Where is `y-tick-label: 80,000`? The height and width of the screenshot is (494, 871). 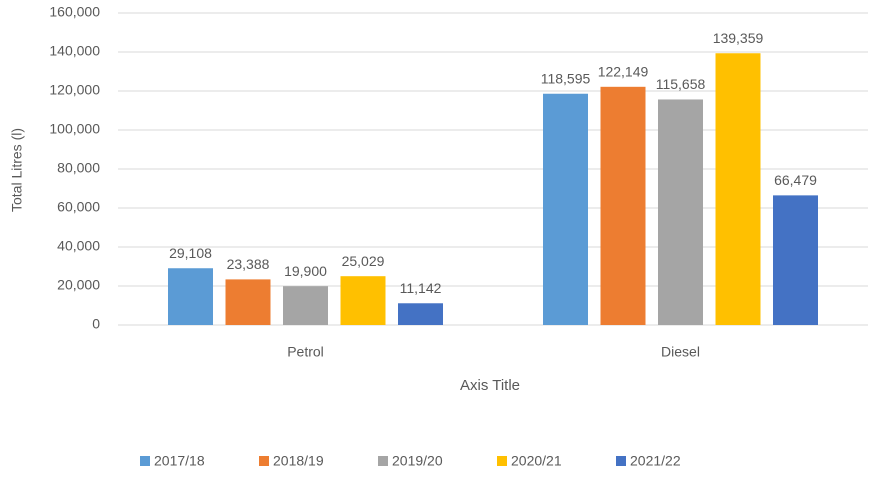
y-tick-label: 80,000 is located at coordinates (78, 168).